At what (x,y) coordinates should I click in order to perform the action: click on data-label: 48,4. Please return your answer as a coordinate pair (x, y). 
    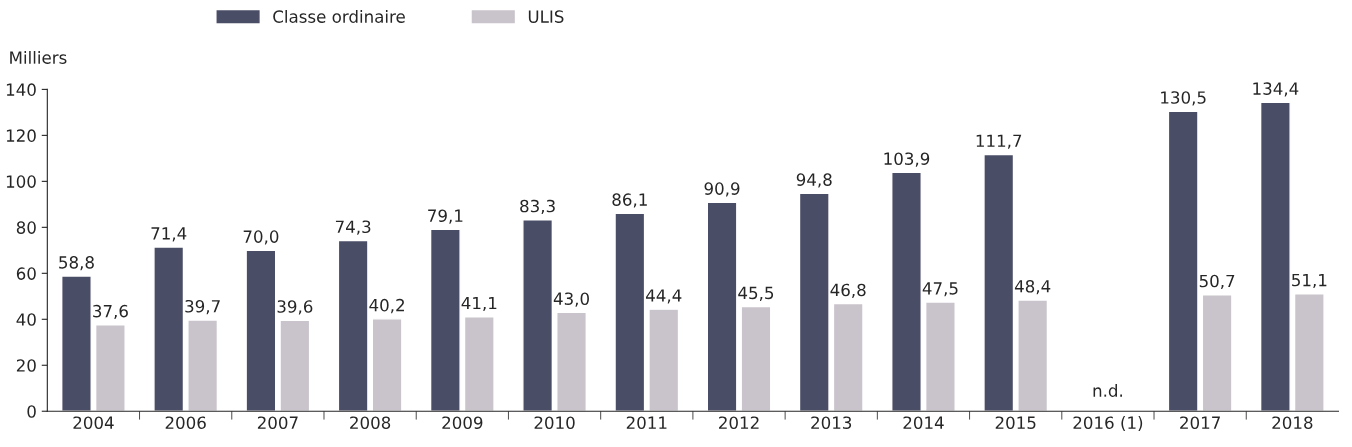
    Looking at the image, I should click on (1032, 287).